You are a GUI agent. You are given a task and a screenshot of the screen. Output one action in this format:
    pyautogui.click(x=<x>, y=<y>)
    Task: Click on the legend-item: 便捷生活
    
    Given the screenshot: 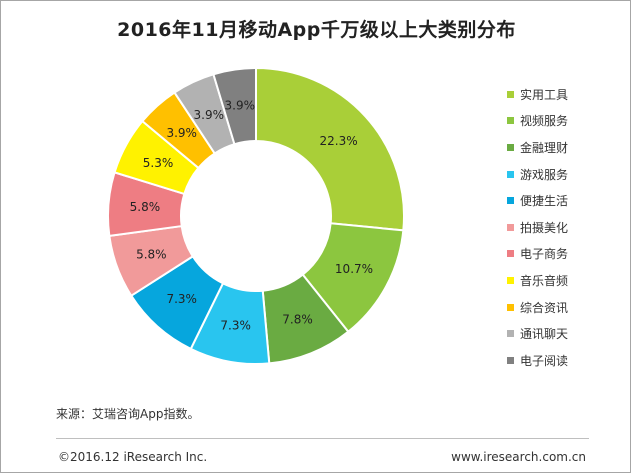 What is the action you would take?
    pyautogui.click(x=537, y=200)
    